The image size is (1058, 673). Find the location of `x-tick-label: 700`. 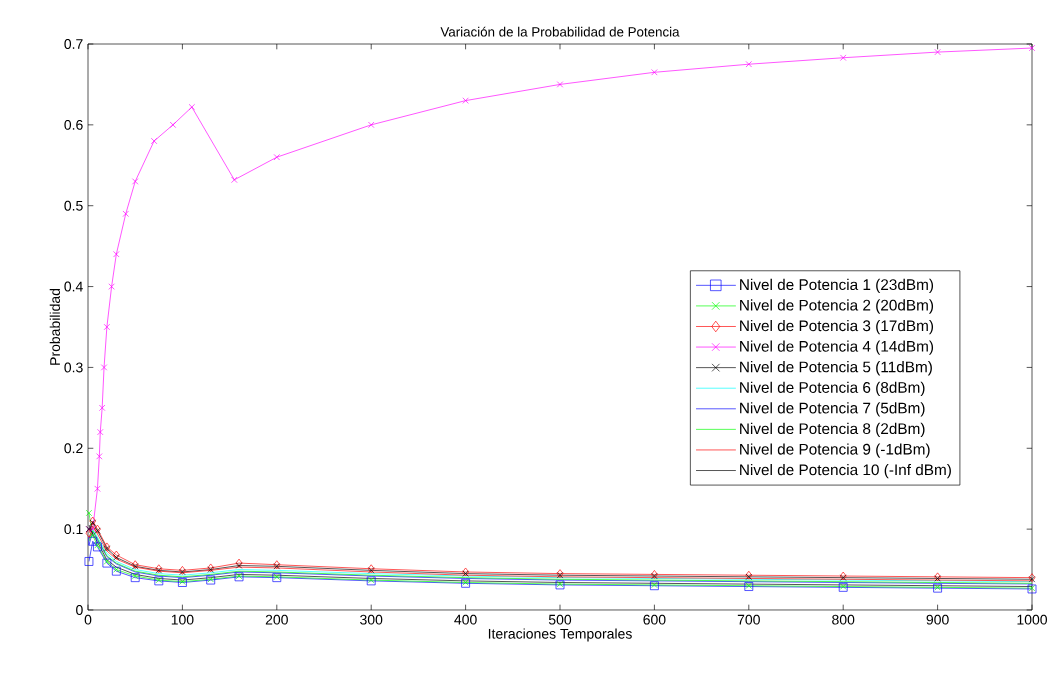

x-tick-label: 700 is located at coordinates (748, 619).